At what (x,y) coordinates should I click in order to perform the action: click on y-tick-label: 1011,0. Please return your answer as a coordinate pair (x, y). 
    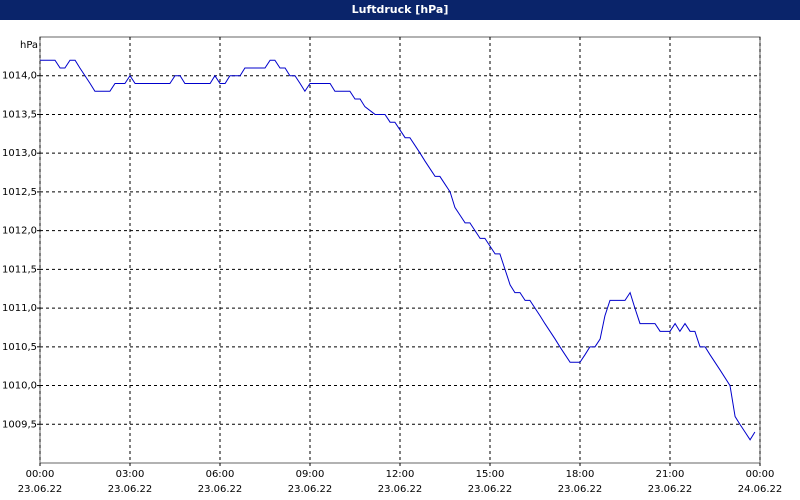
    Looking at the image, I should click on (19, 308).